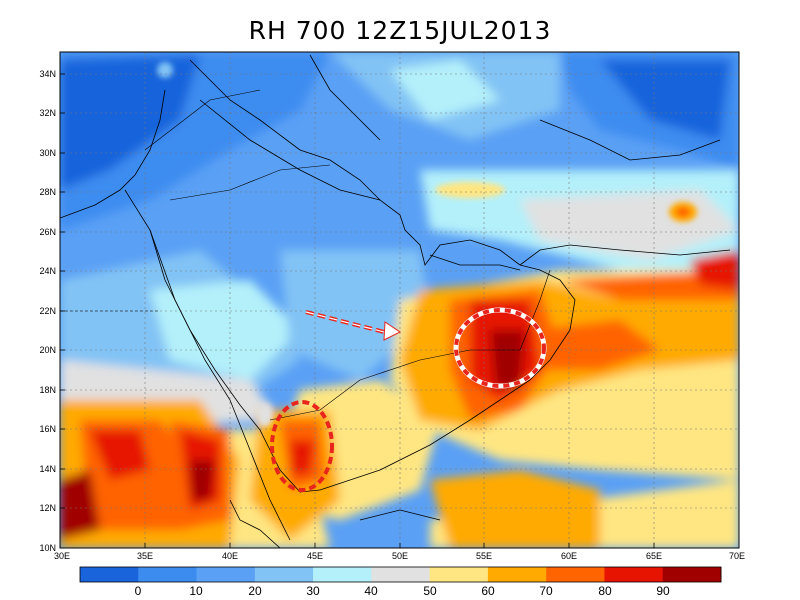  Describe the element at coordinates (569, 556) in the screenshot. I see `lon-label-60e: 60E` at that location.